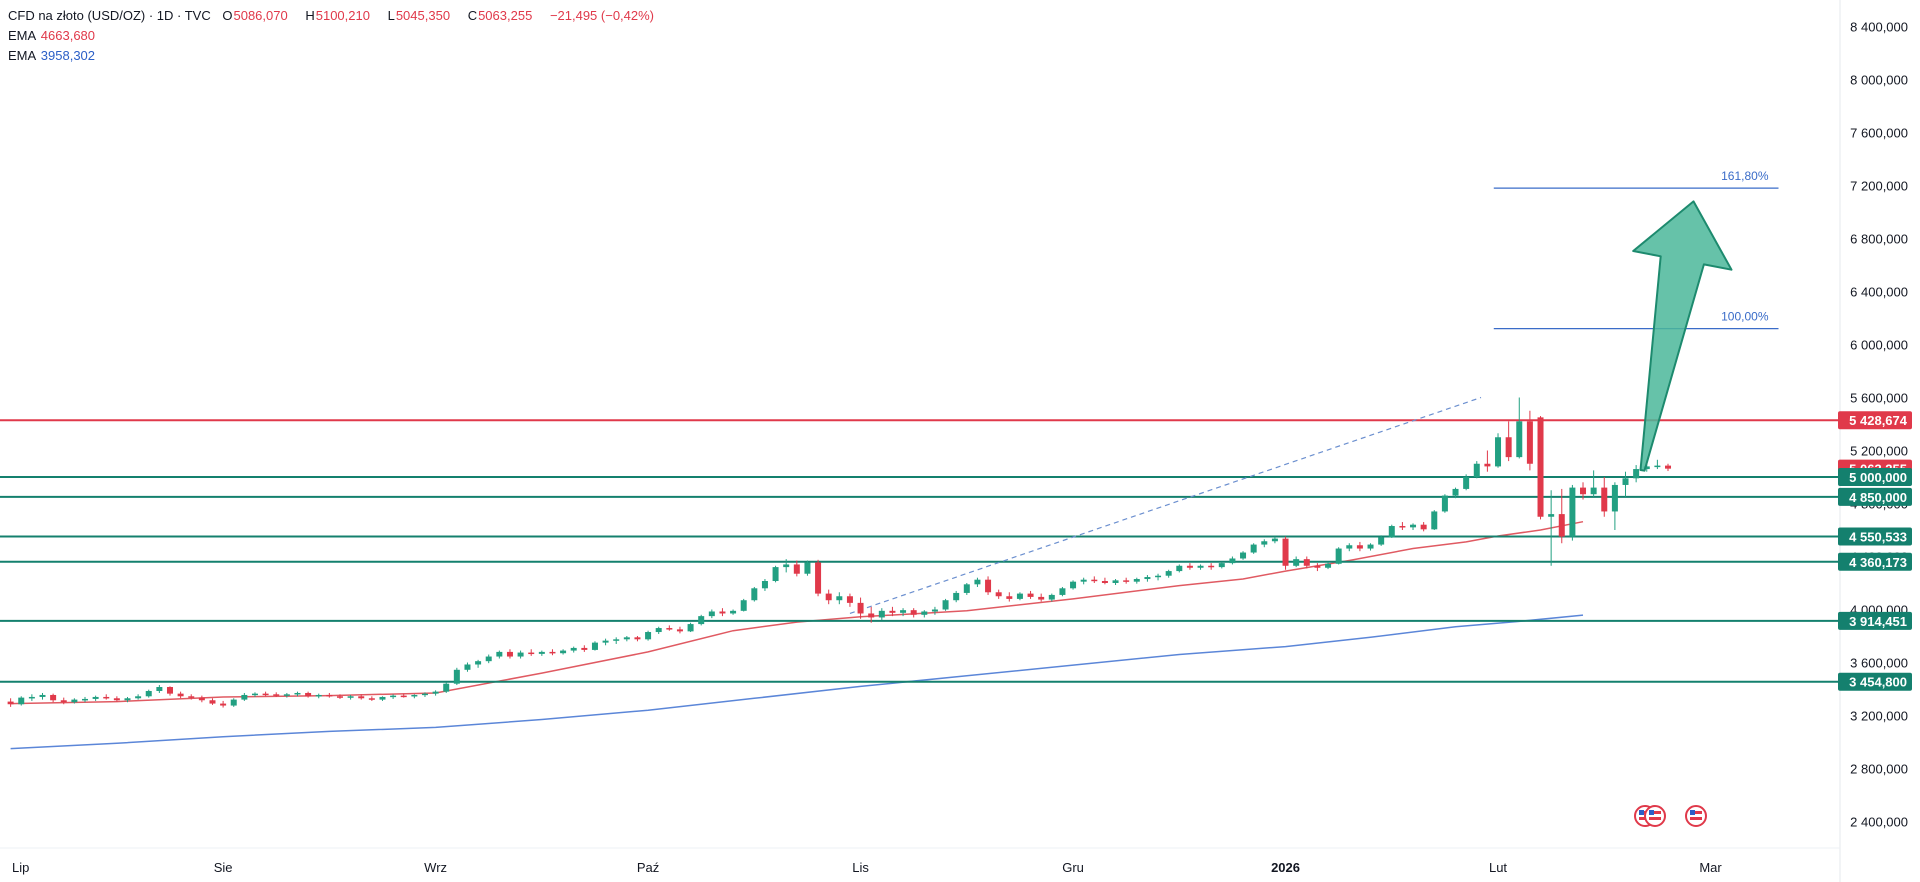 The image size is (1920, 882). I want to click on y-tick-label: 6 000,000, so click(1879, 345).